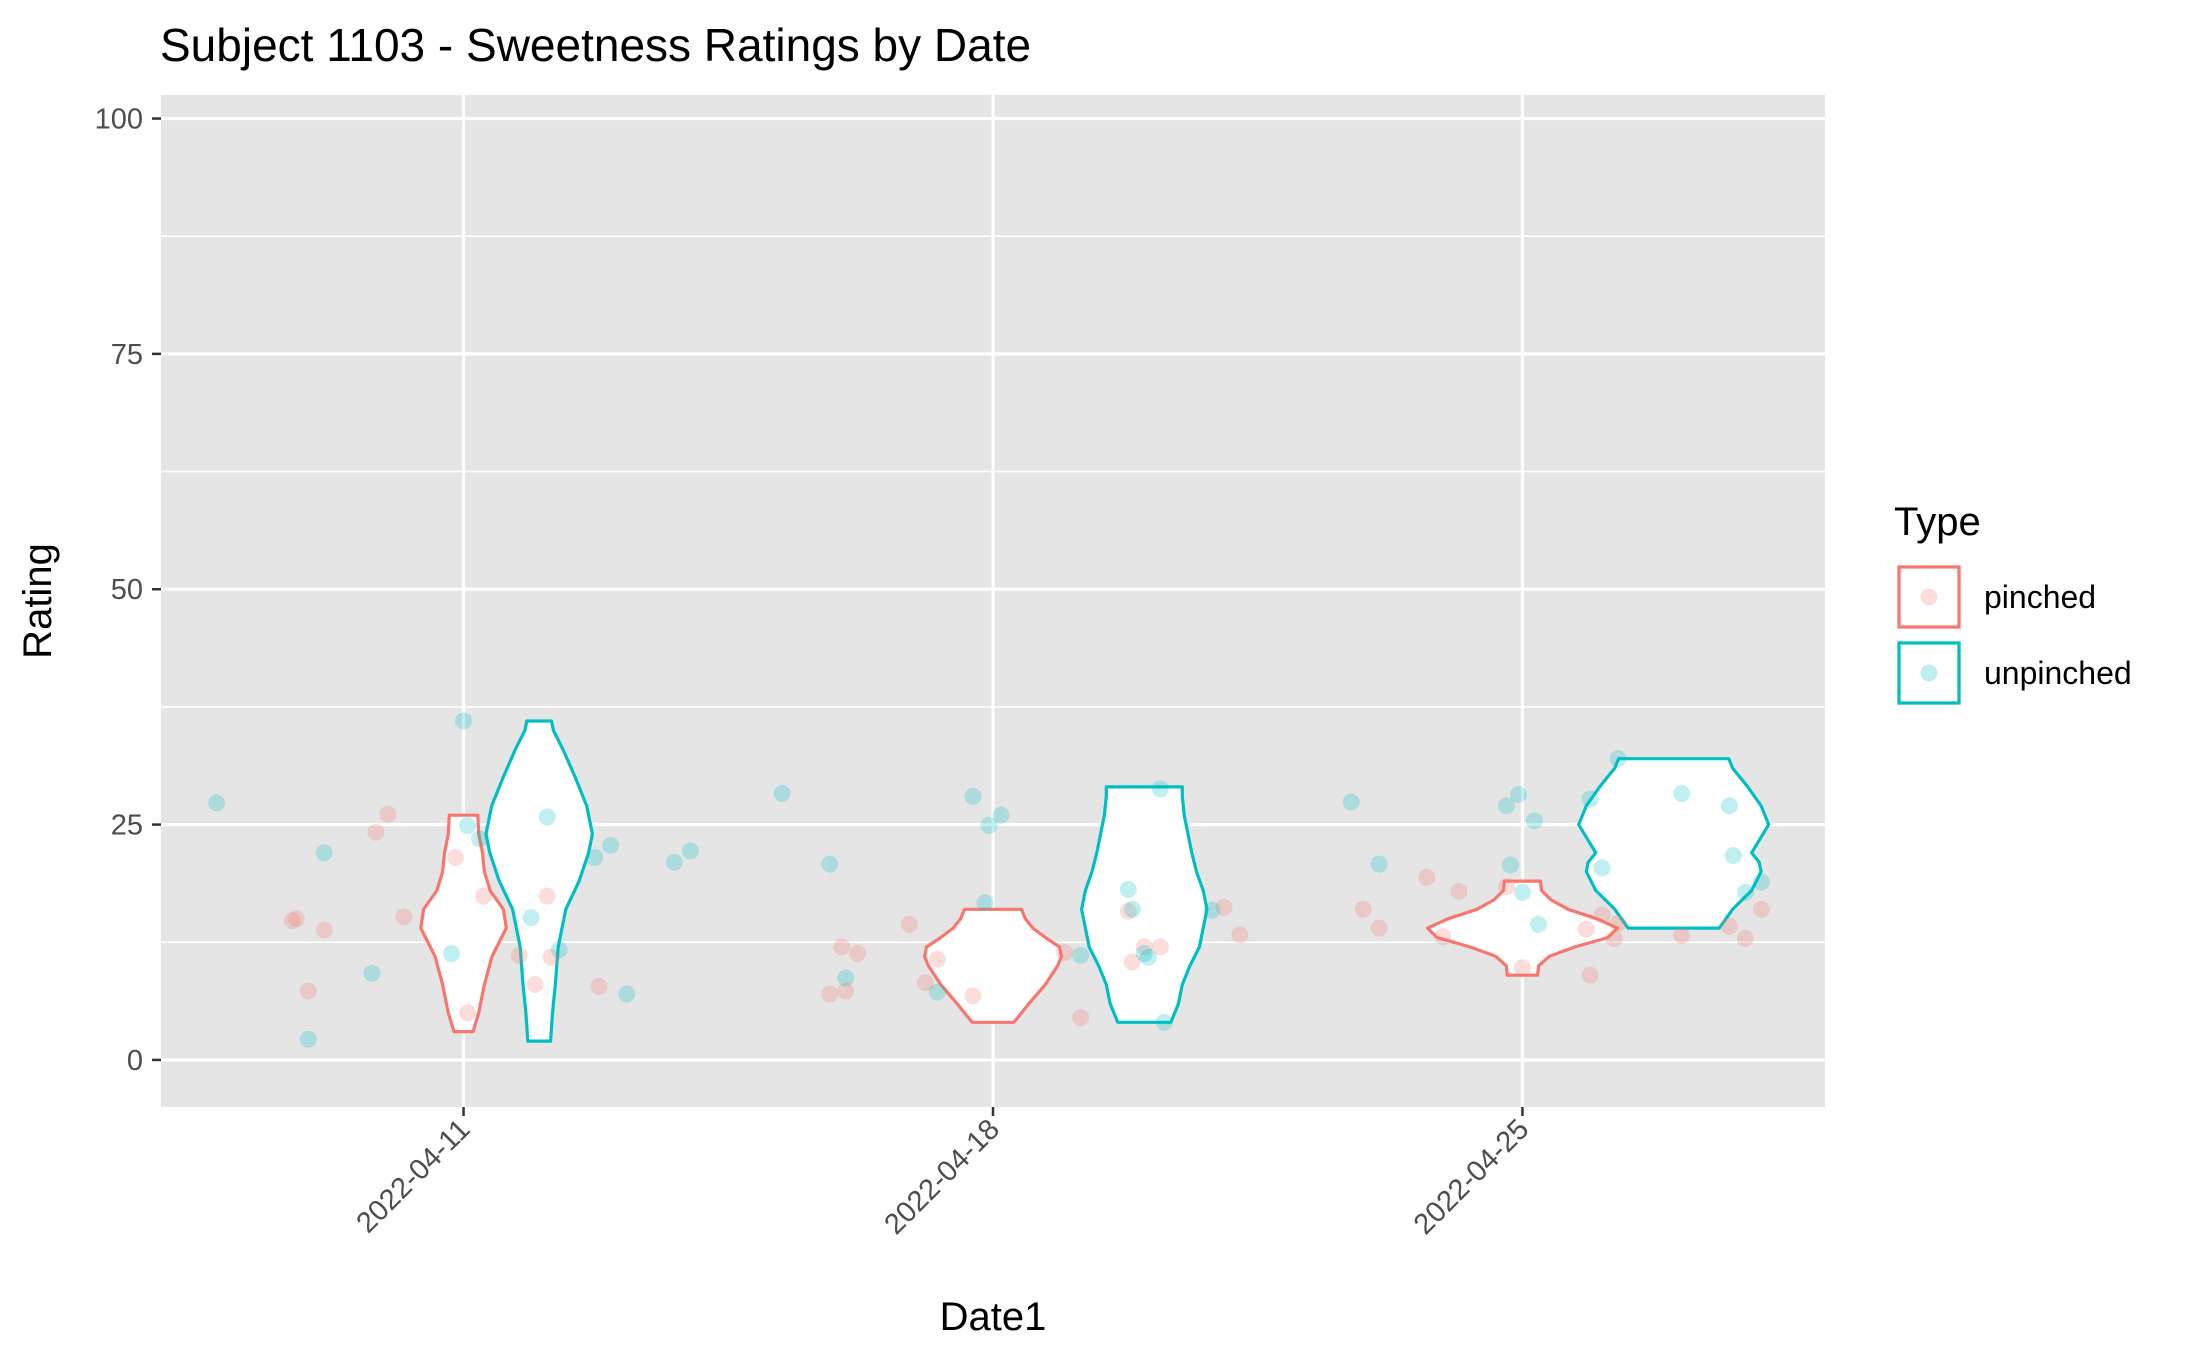 The width and height of the screenshot is (2187, 1351). I want to click on y-tick-label: 100, so click(119, 120).